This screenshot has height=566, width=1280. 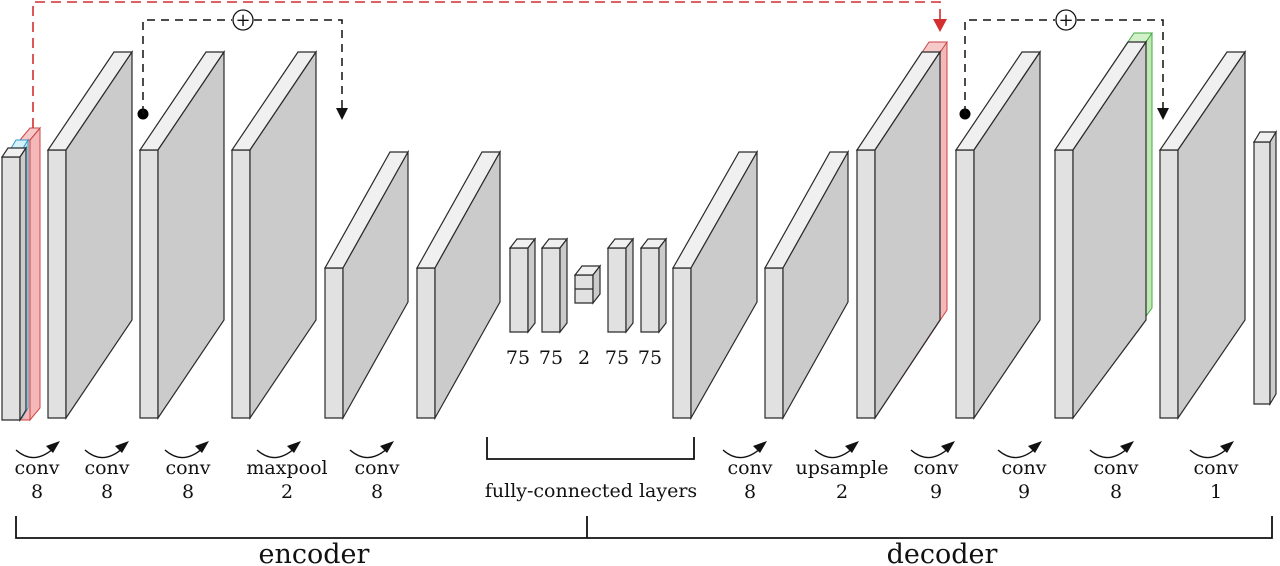 What do you see at coordinates (314, 552) in the screenshot?
I see `encoder-label: encoder` at bounding box center [314, 552].